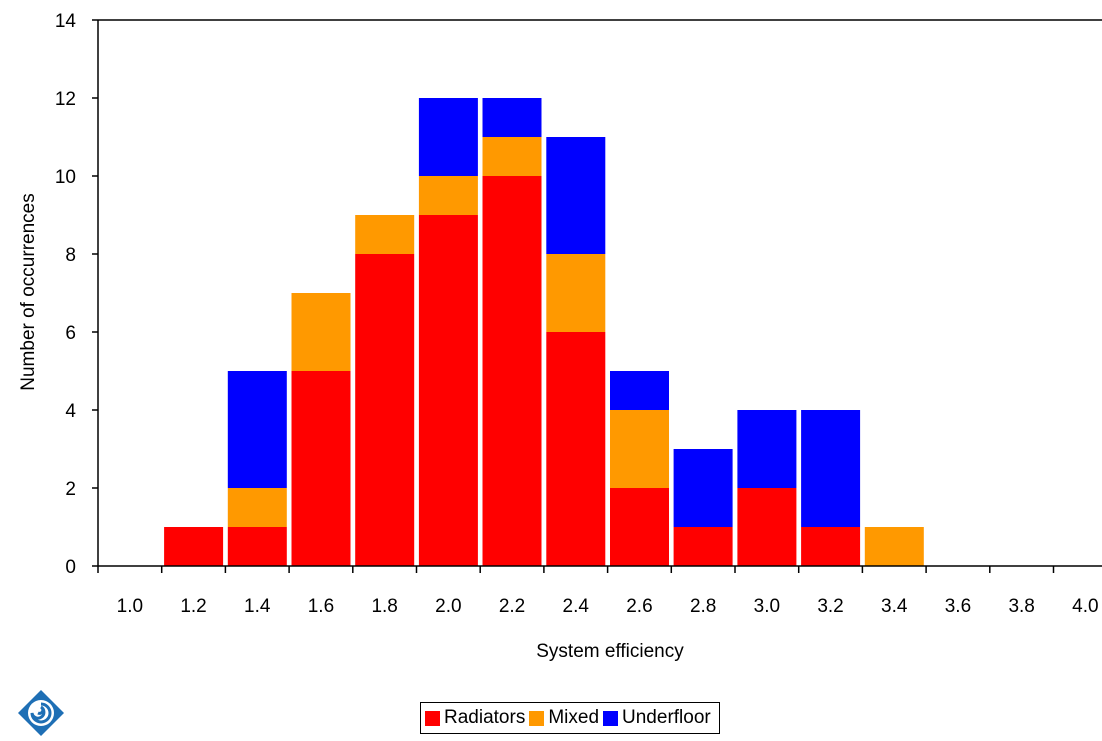  What do you see at coordinates (576, 606) in the screenshot?
I see `x-tick-label-2.4: 2.4` at bounding box center [576, 606].